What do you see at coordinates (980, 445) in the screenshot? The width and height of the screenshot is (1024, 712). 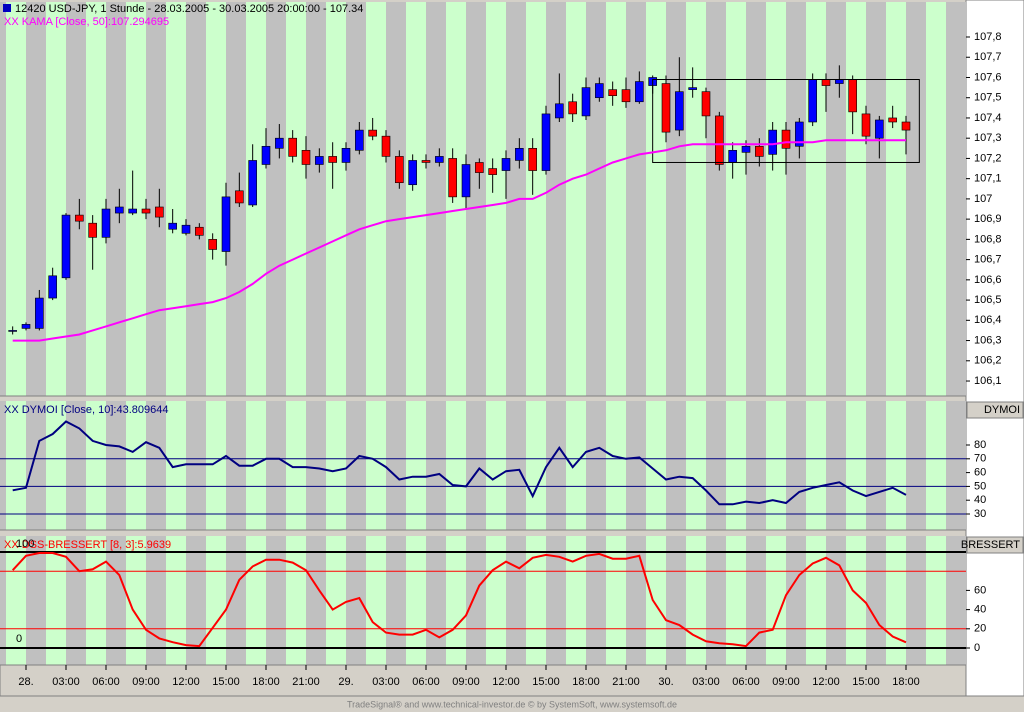 I see `y-tick-label: 80` at bounding box center [980, 445].